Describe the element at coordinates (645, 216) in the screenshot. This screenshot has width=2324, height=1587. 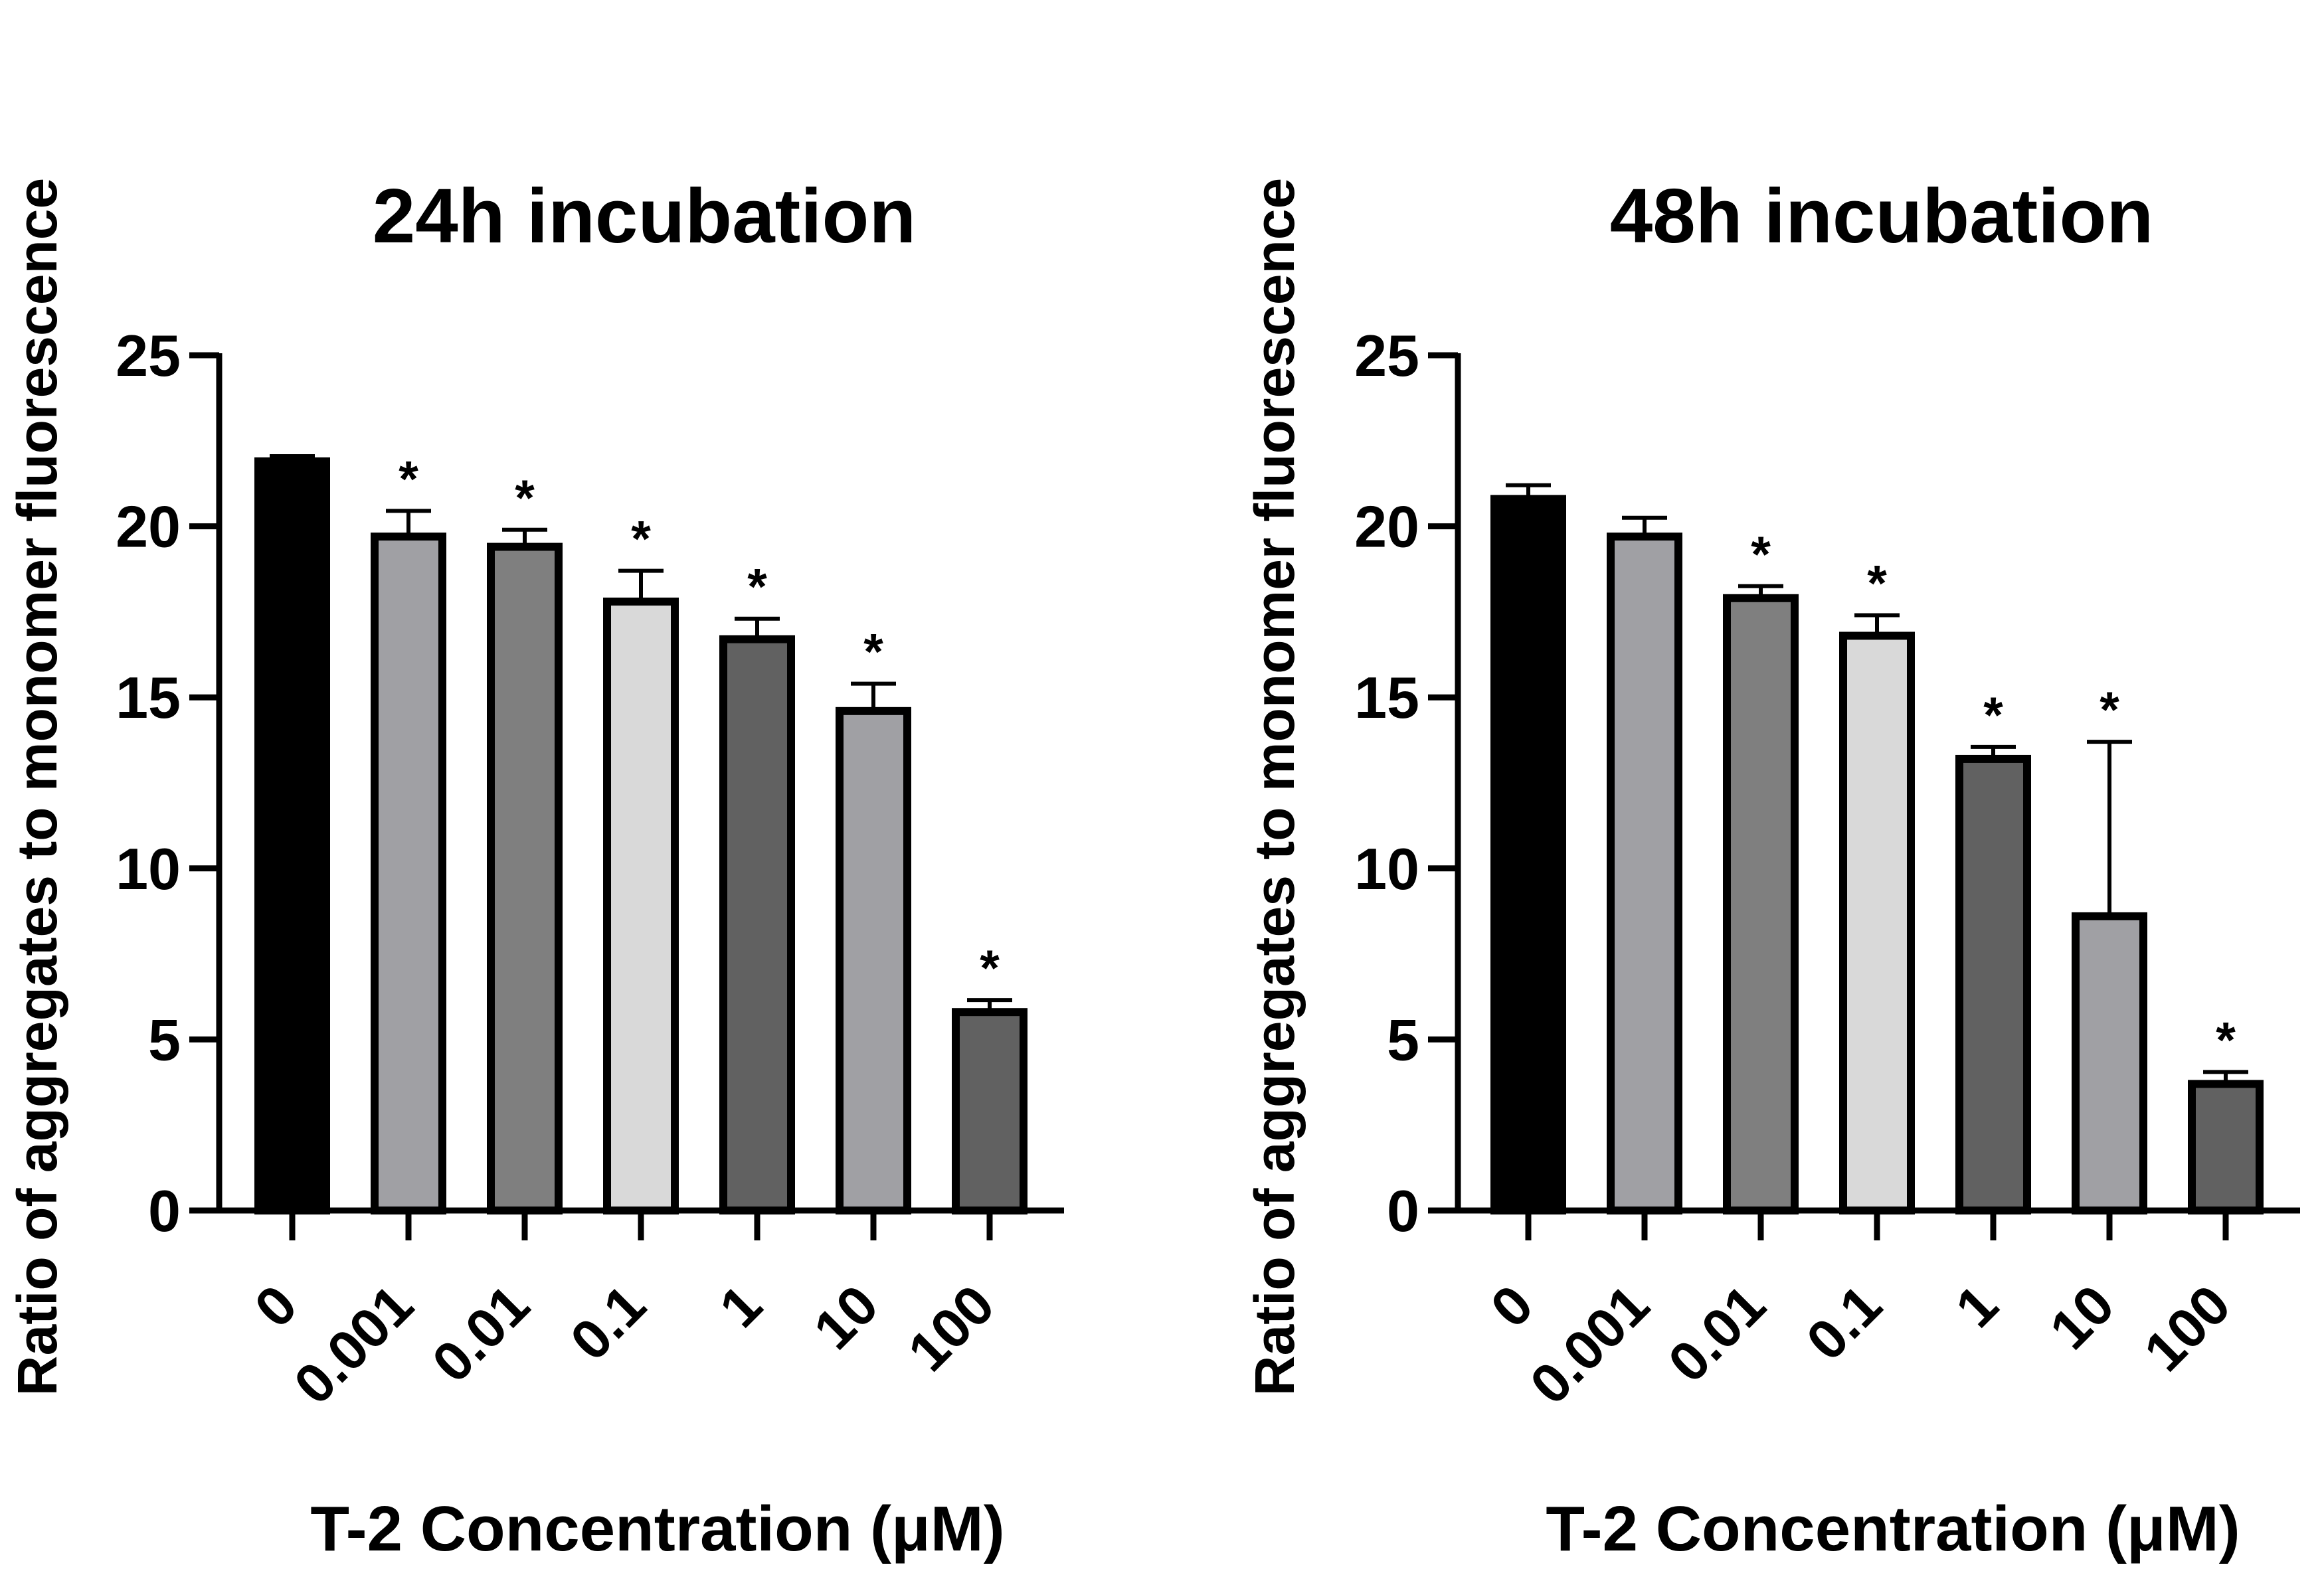
I see `chart-title: 24h incubation` at that location.